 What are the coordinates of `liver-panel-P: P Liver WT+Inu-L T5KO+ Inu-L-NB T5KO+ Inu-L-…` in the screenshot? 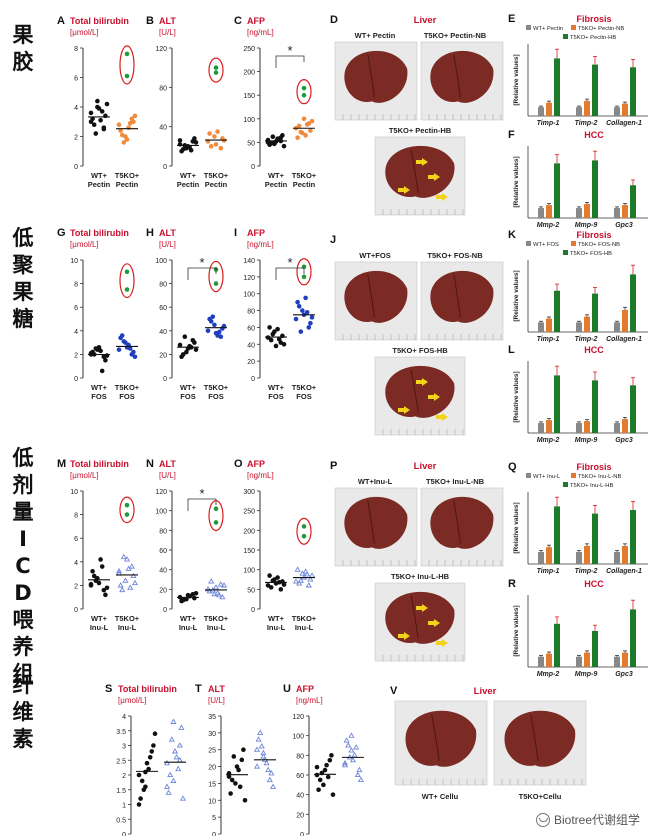 It's located at (417, 561).